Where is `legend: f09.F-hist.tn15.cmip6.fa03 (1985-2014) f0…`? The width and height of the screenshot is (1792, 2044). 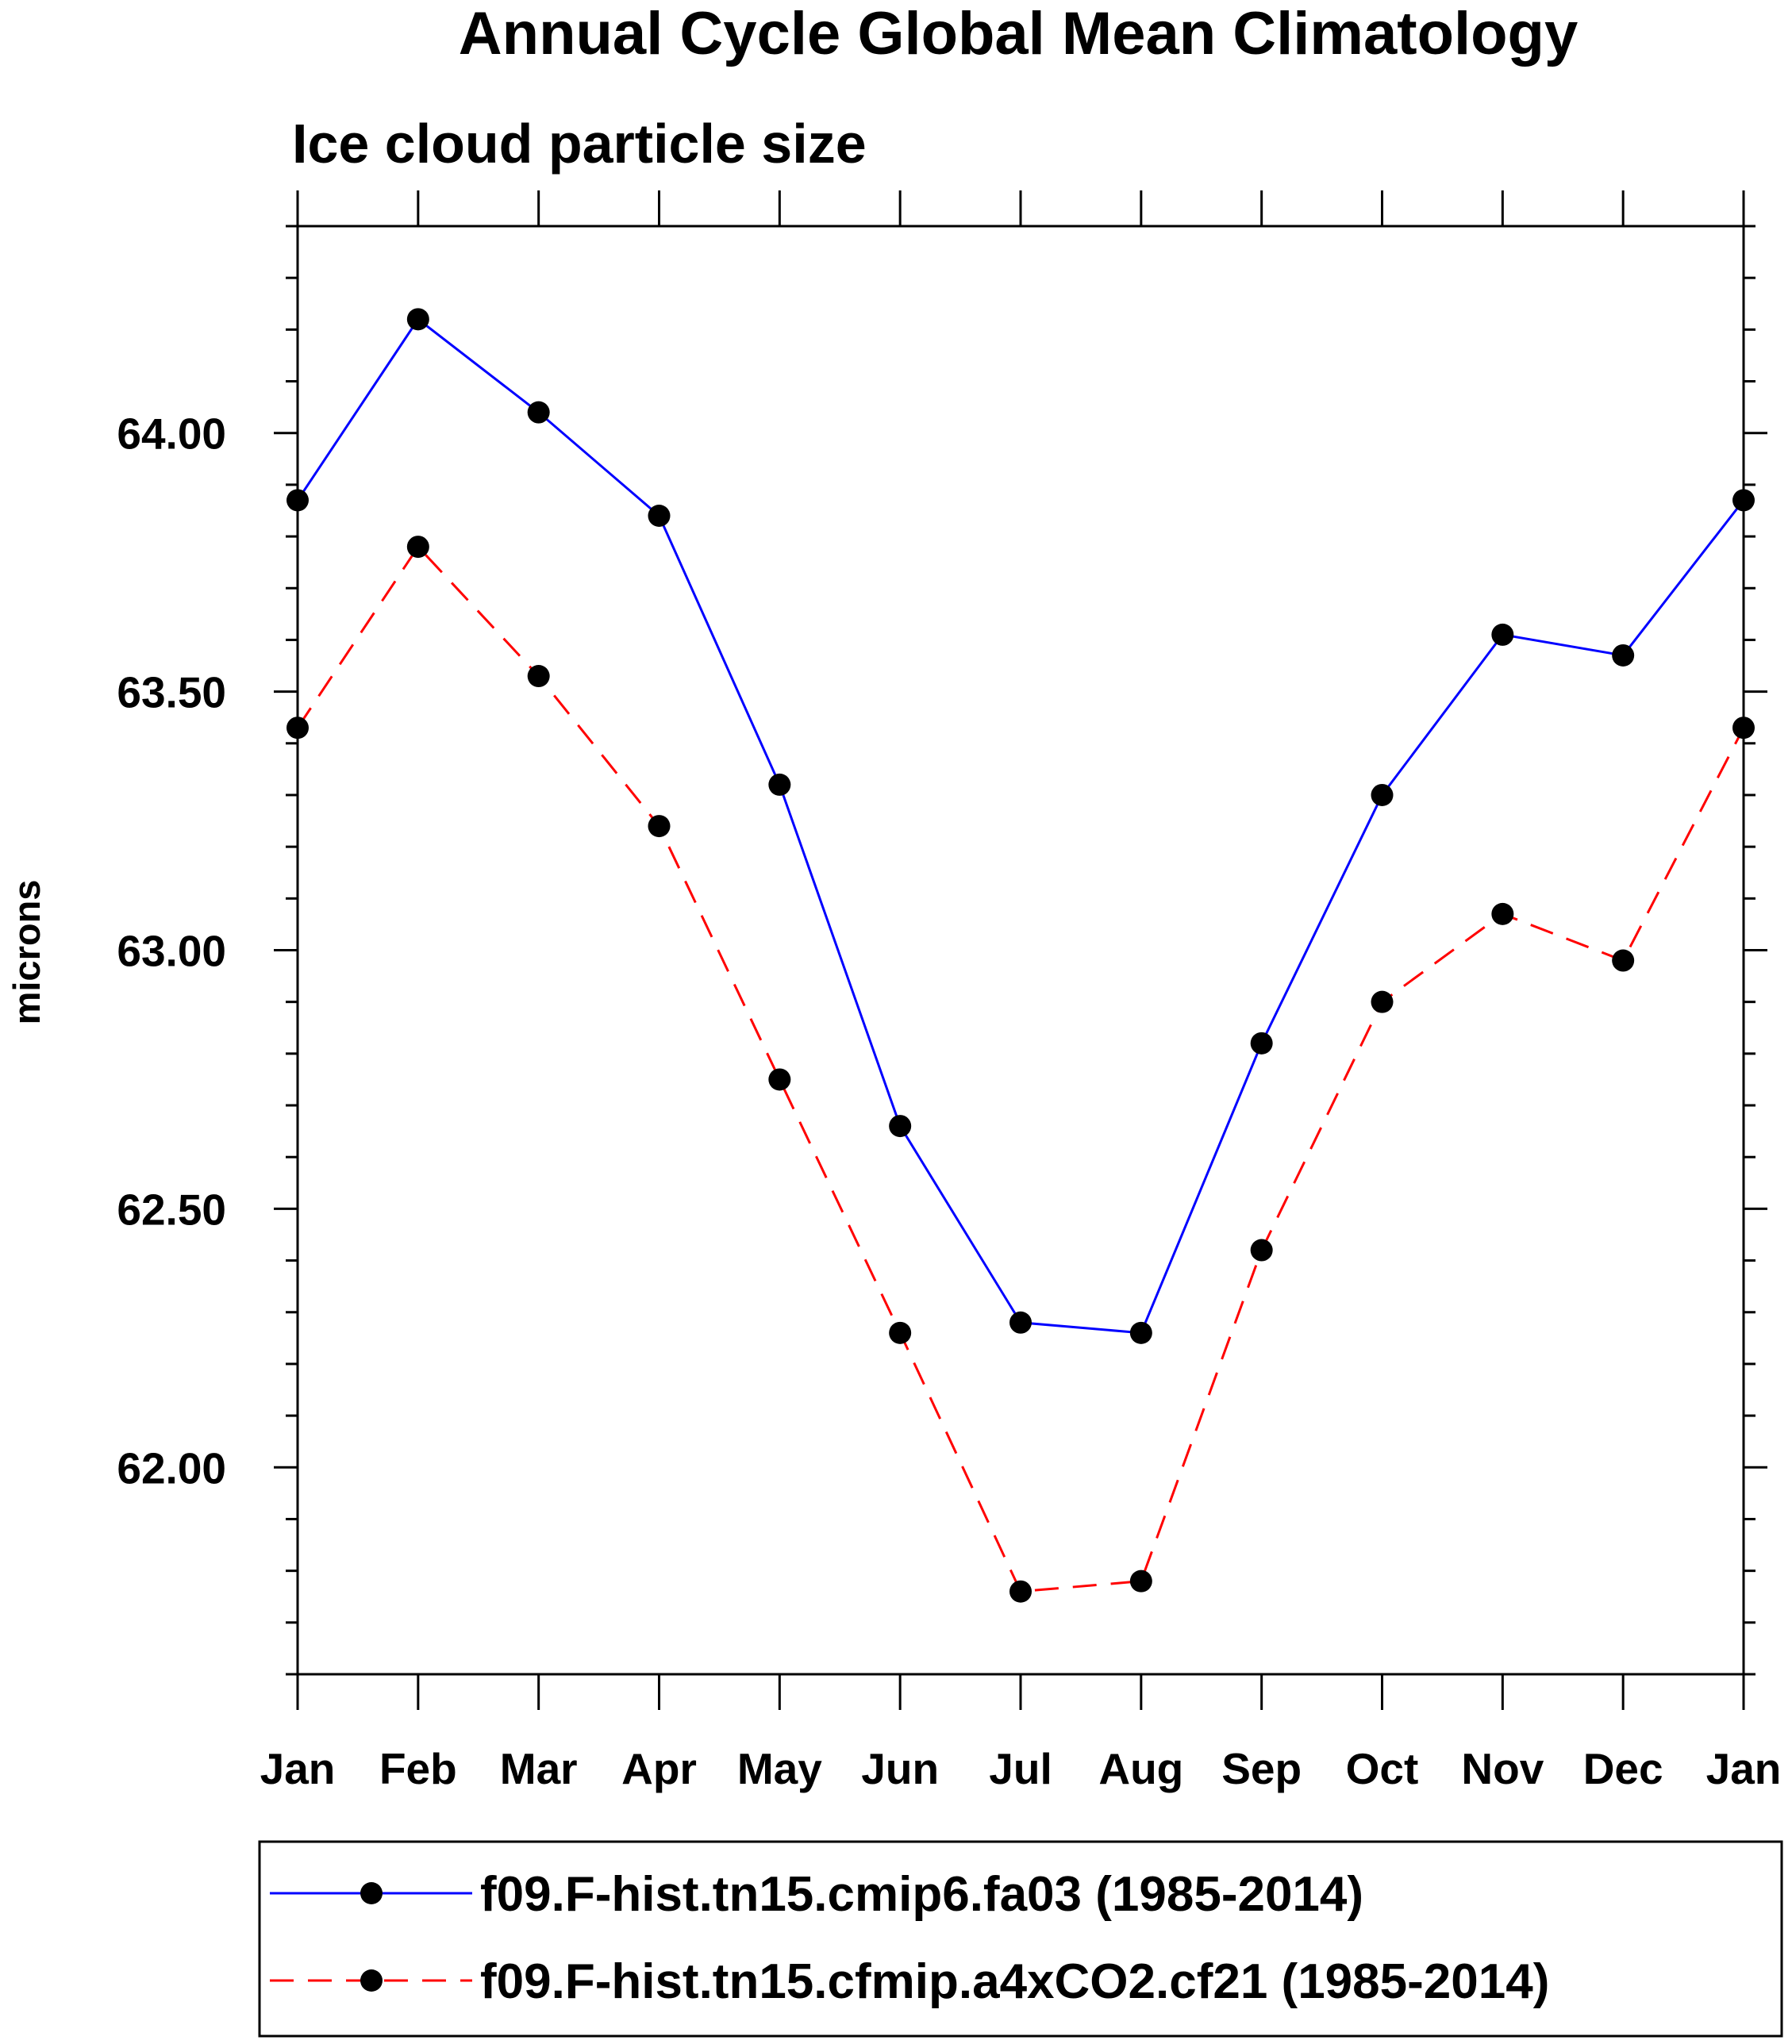
legend: f09.F-hist.tn15.cmip6.fa03 (1985-2014) f0… is located at coordinates (909, 1938).